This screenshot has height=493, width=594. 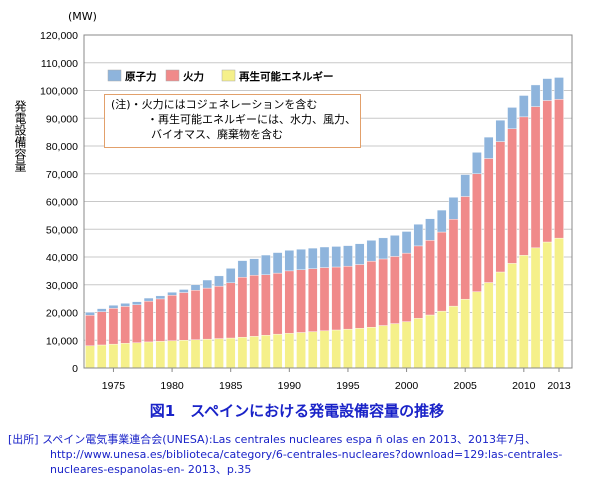 I want to click on note-line-3: バイオマス、廃棄物を含む, so click(x=217, y=134).